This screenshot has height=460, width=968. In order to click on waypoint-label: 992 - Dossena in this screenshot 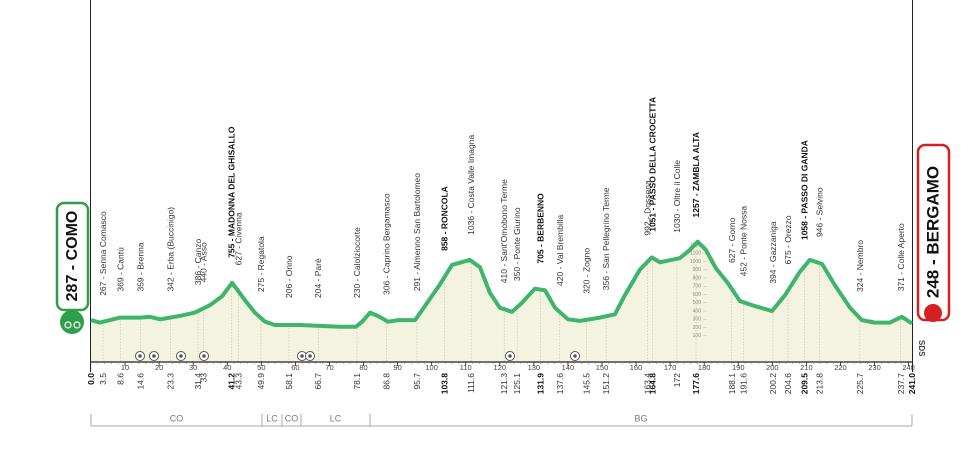, I will do `click(648, 208)`.